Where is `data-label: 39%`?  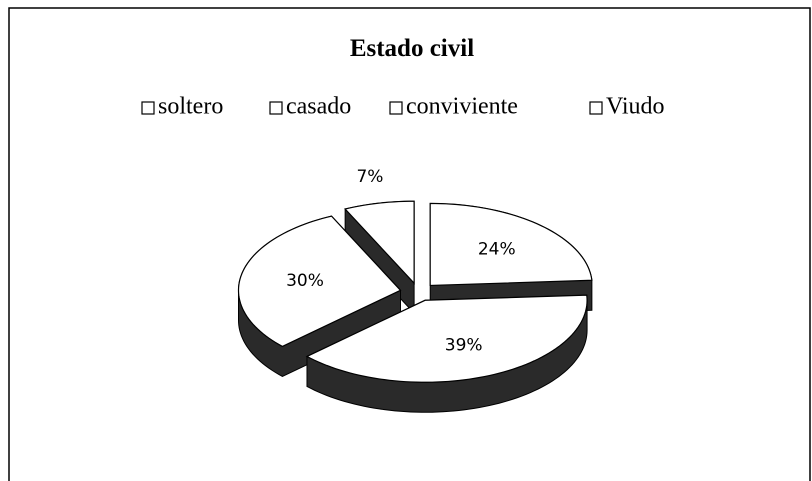
data-label: 39% is located at coordinates (464, 345).